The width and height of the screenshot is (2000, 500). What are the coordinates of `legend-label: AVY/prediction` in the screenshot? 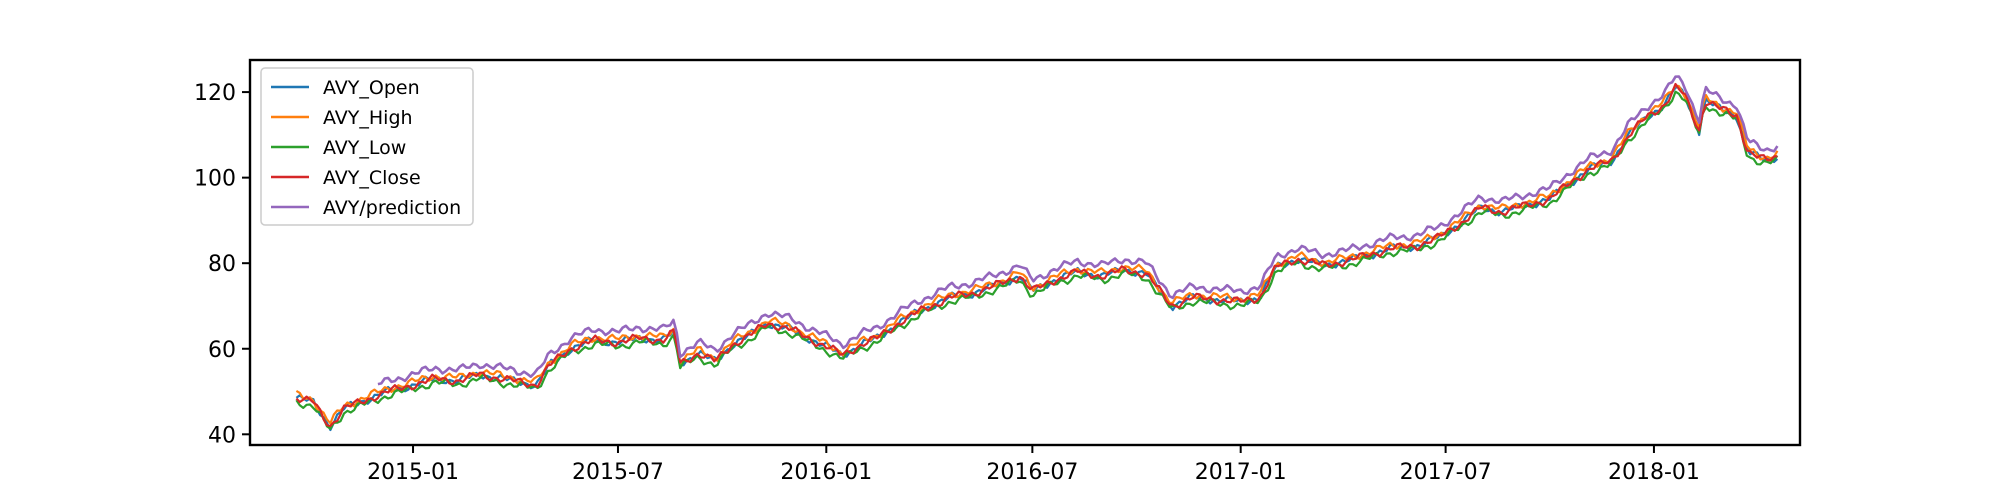 It's located at (392, 208).